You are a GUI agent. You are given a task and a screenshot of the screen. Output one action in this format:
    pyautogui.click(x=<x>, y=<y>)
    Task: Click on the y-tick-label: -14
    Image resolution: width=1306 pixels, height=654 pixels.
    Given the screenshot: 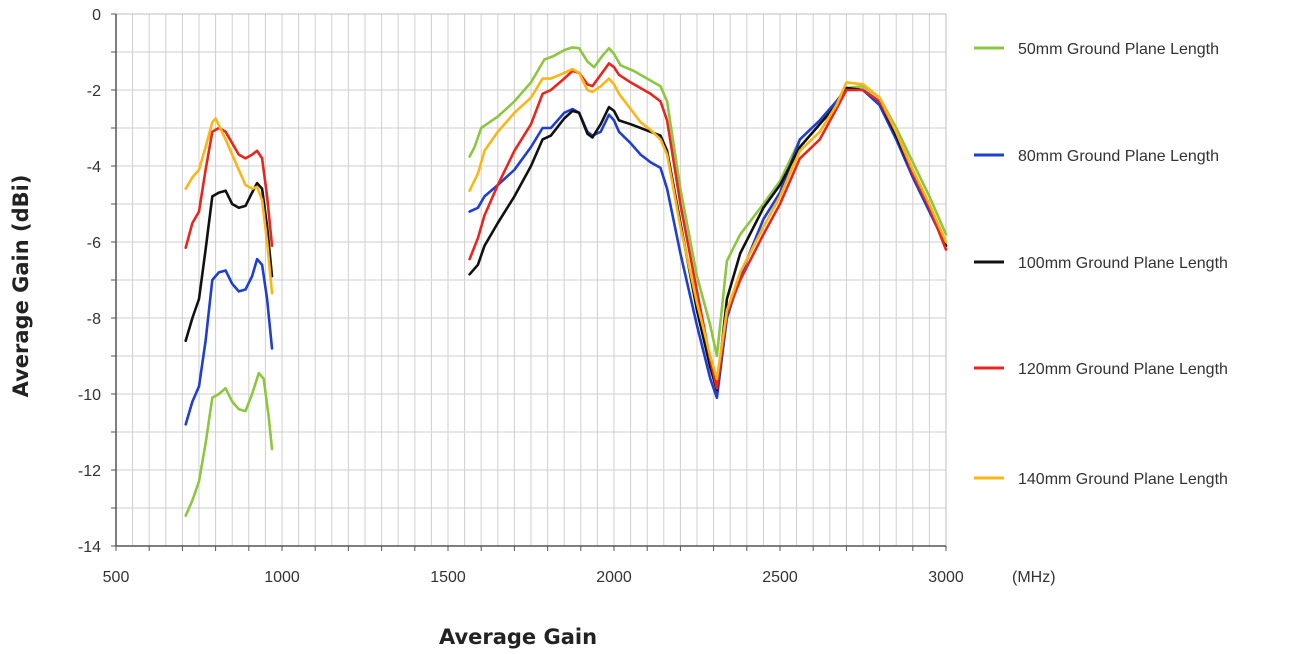 What is the action you would take?
    pyautogui.click(x=89, y=547)
    